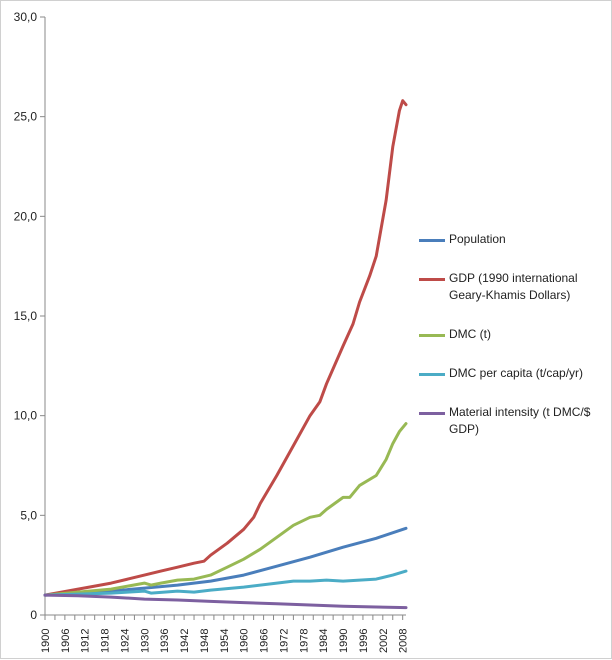 The image size is (612, 660). What do you see at coordinates (205, 641) in the screenshot?
I see `x-tick-label: 1948` at bounding box center [205, 641].